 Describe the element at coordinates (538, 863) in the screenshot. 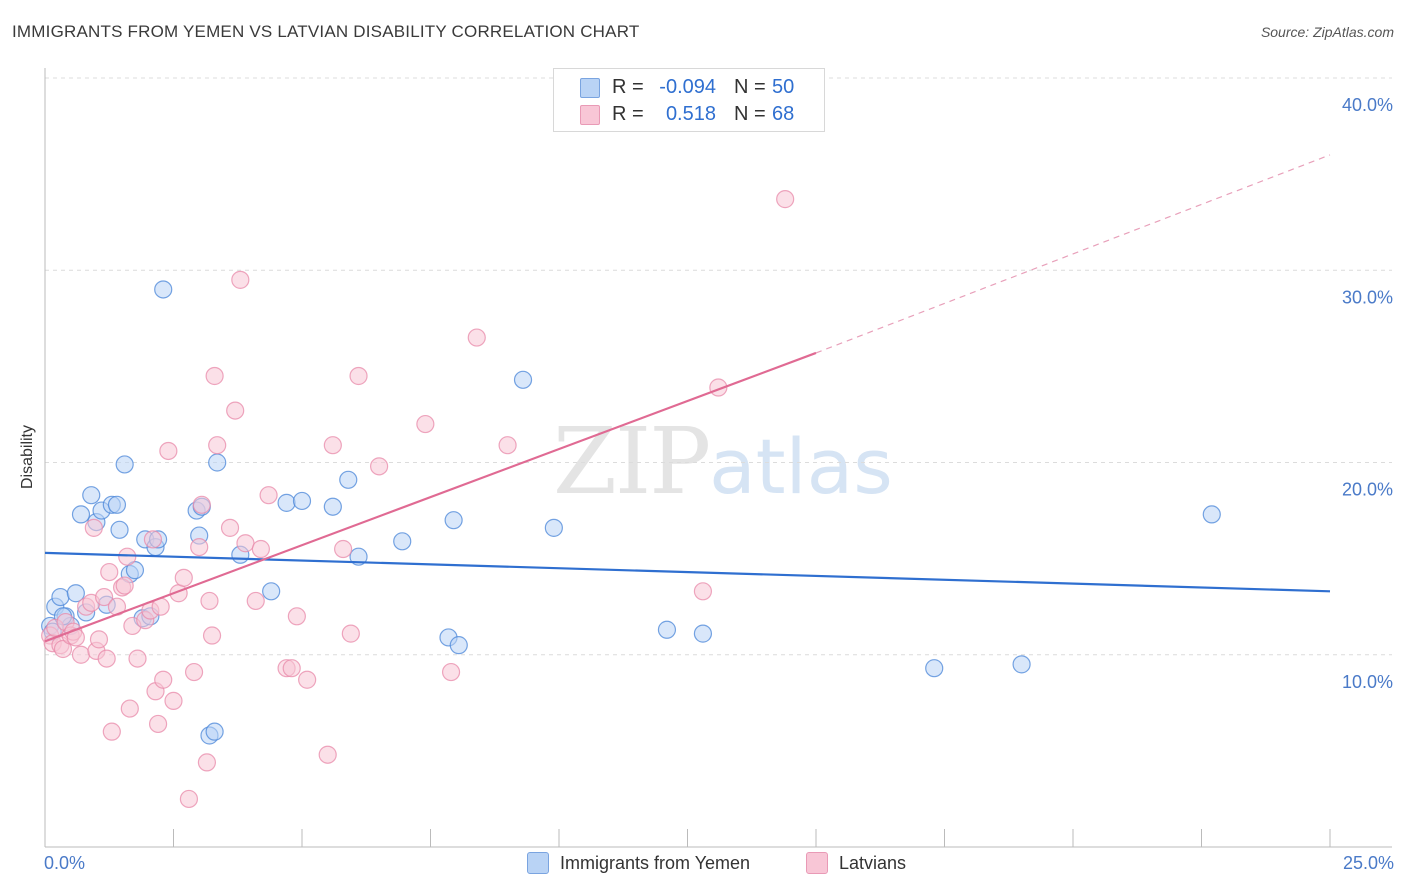

I see `legend-swatch-yemen` at that location.